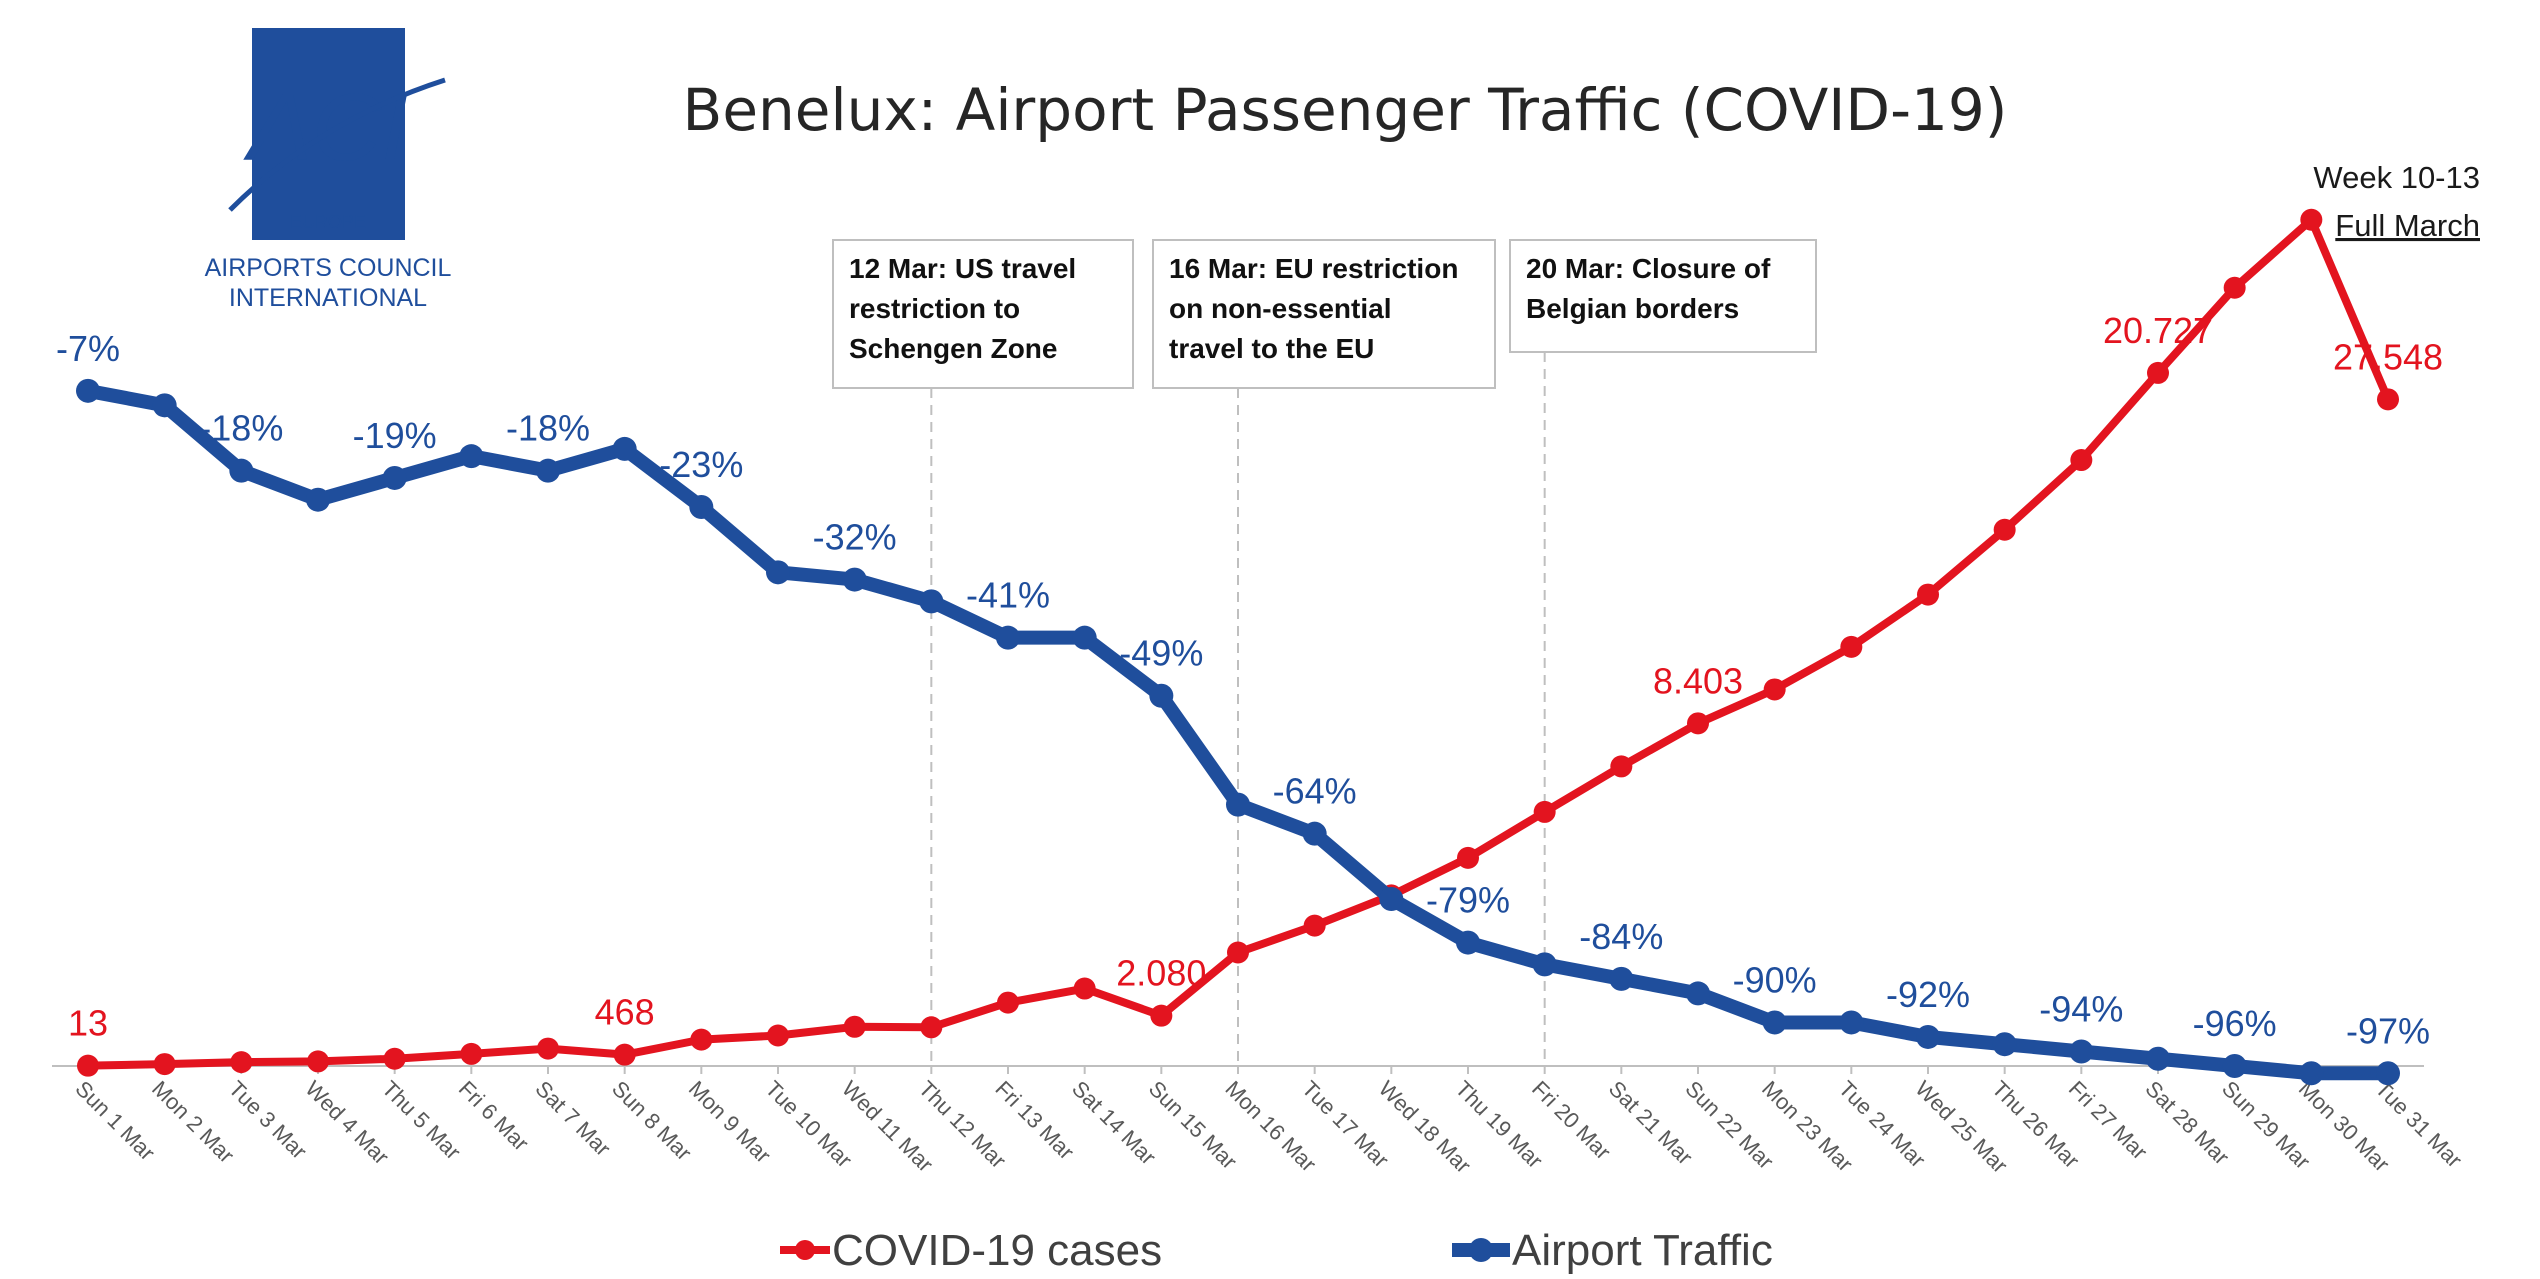  What do you see at coordinates (1698, 680) in the screenshot?
I see `data-label: 8.403` at bounding box center [1698, 680].